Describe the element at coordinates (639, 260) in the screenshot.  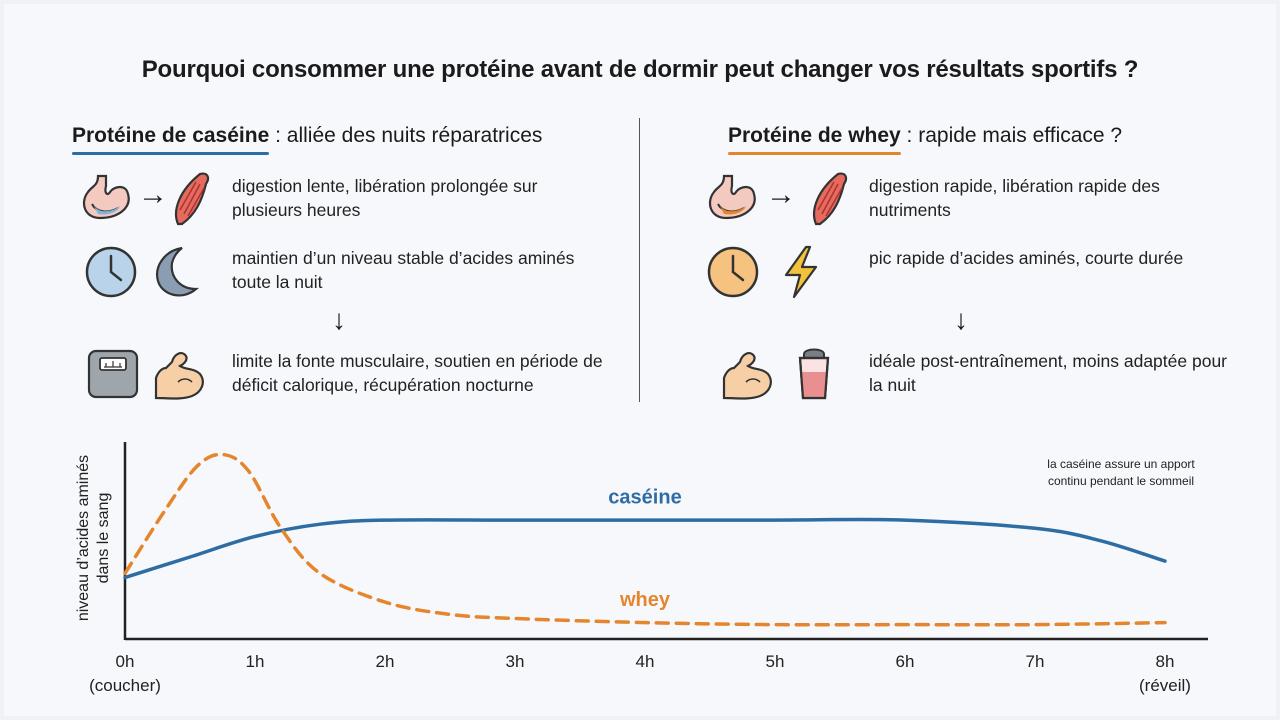
I see `column-divider` at that location.